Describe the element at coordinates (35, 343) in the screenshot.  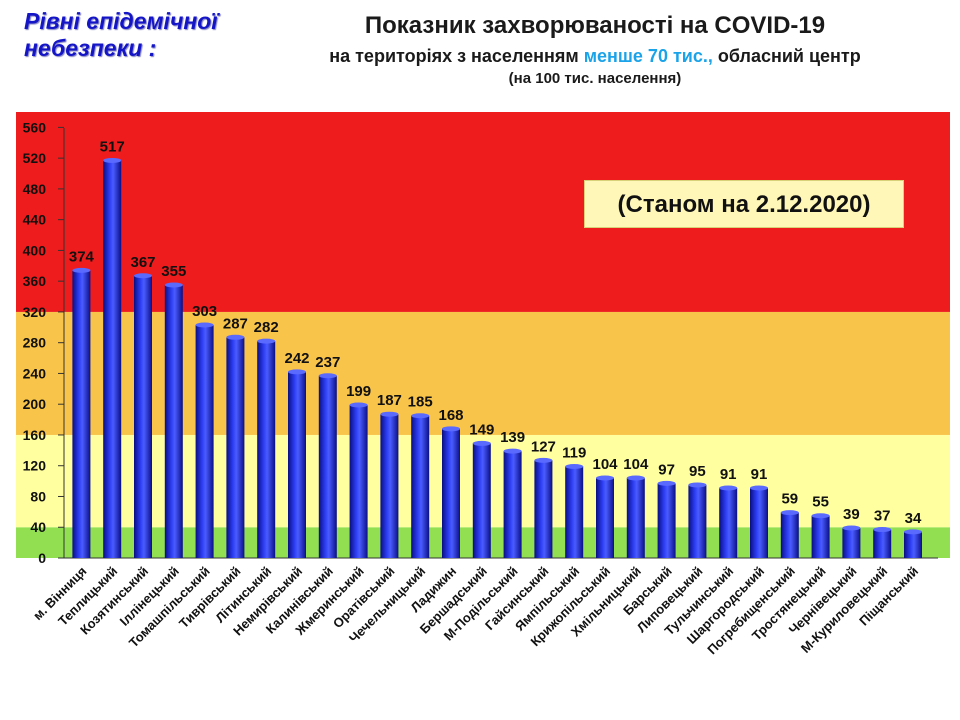
I see `y-tick-label: 280` at that location.